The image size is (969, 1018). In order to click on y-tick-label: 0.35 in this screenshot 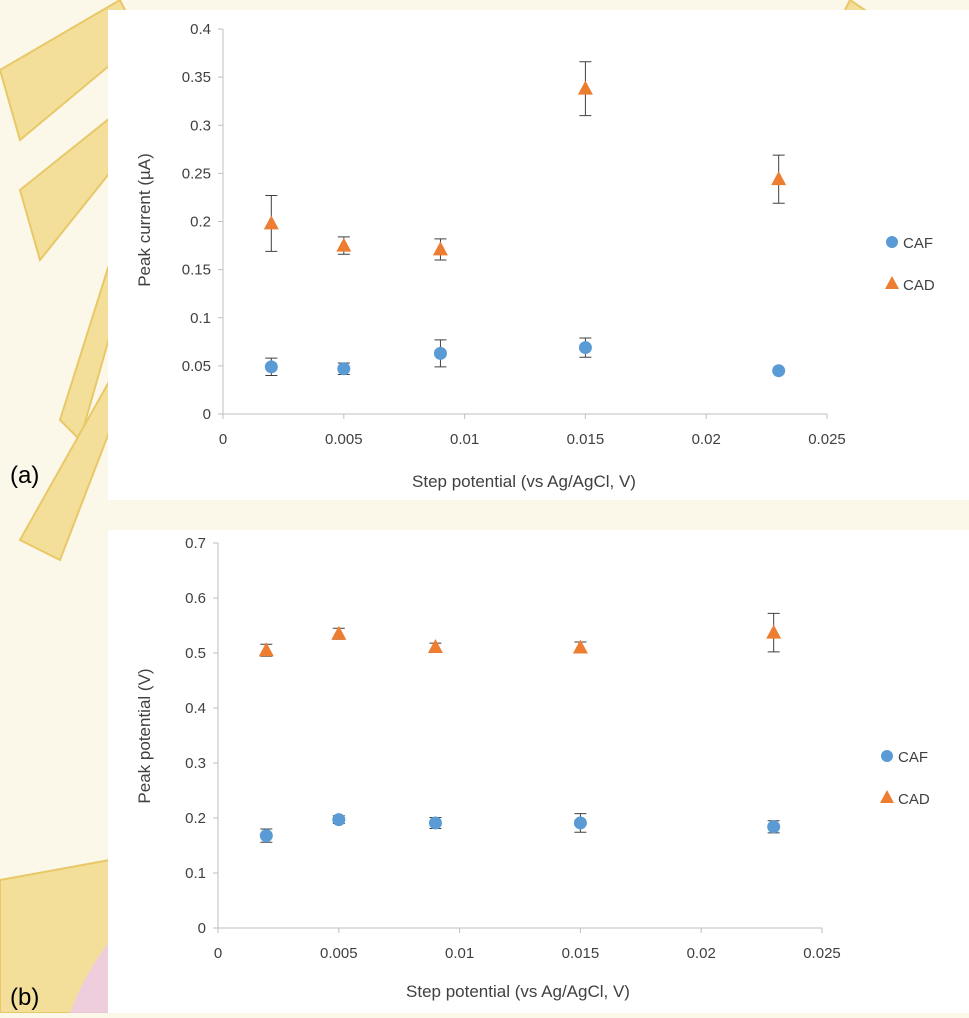, I will do `click(196, 77)`.